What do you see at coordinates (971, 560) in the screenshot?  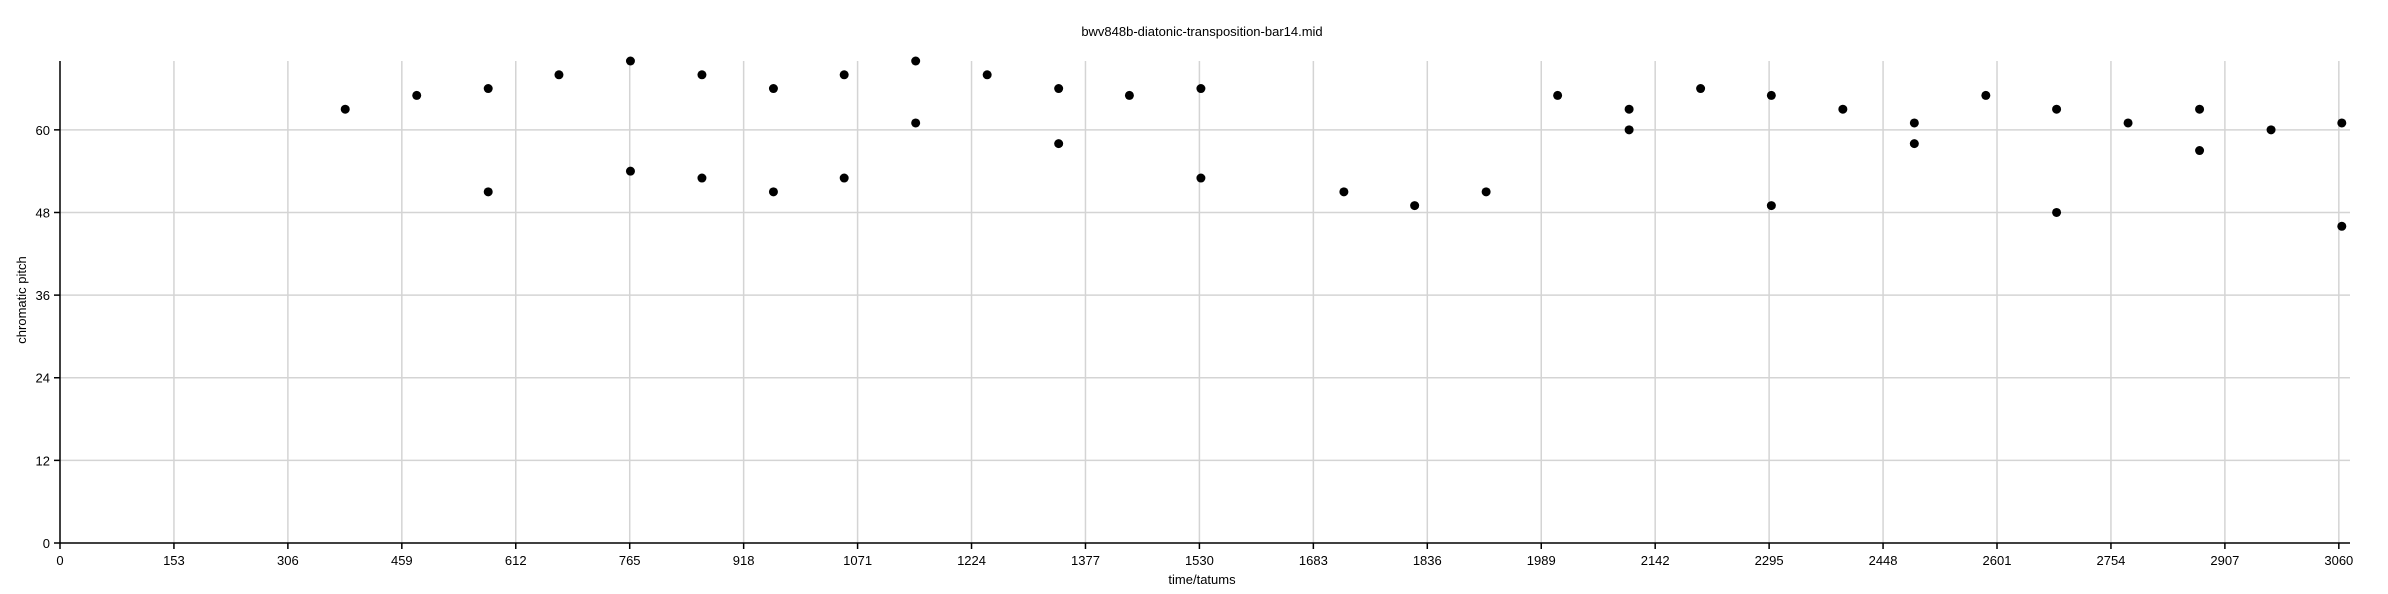 I see `x-tick-label: 1224` at bounding box center [971, 560].